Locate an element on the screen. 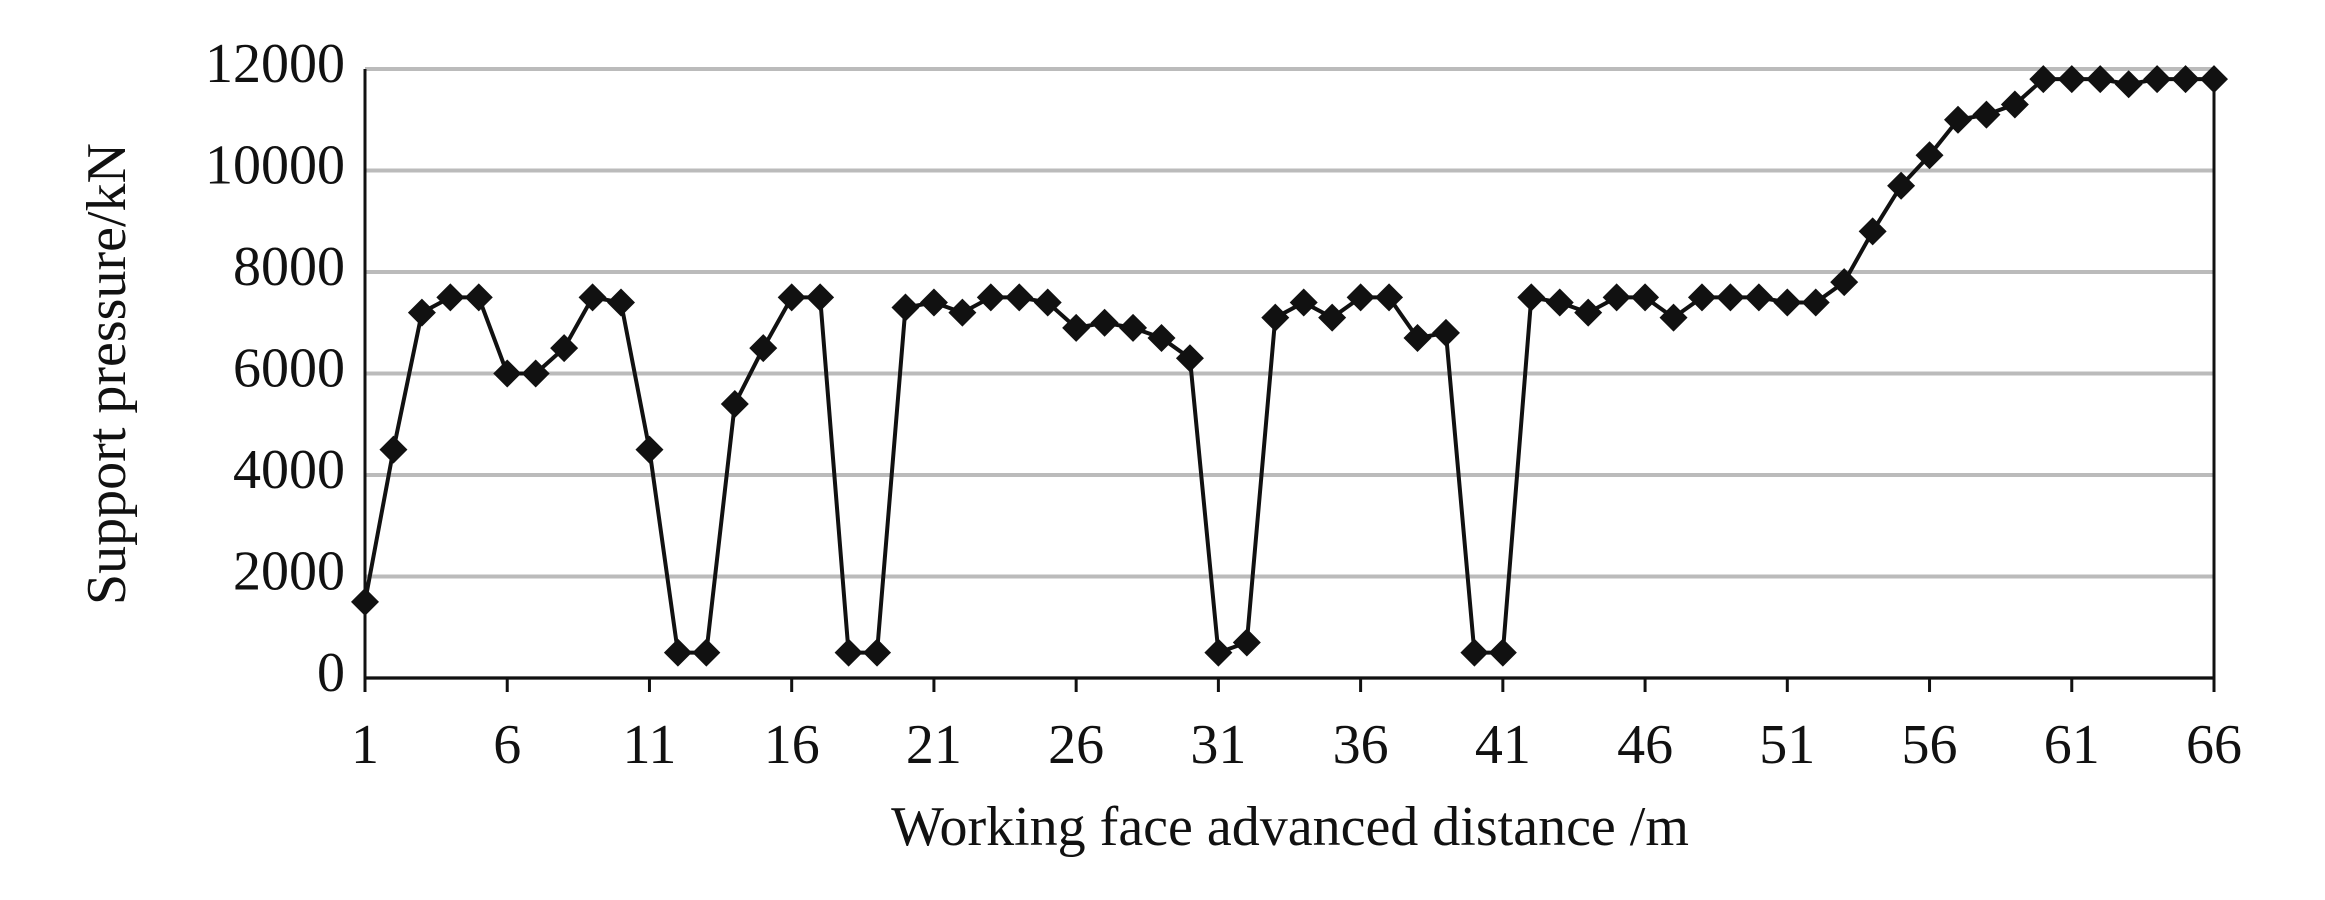 The image size is (2325, 900). y-tick-label: 10000 is located at coordinates (275, 165).